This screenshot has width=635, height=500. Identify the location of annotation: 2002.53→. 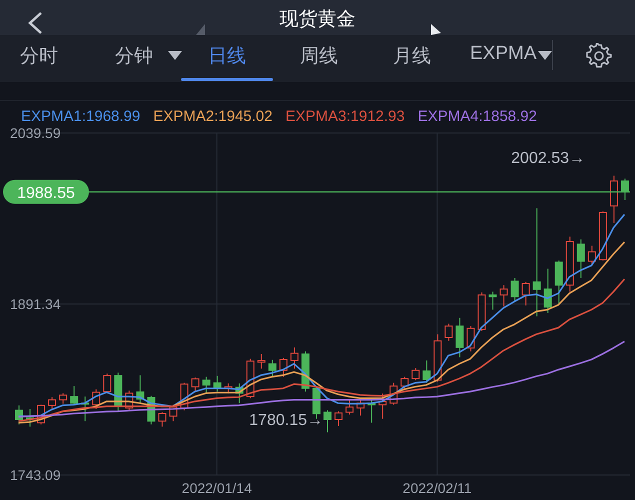
(548, 159).